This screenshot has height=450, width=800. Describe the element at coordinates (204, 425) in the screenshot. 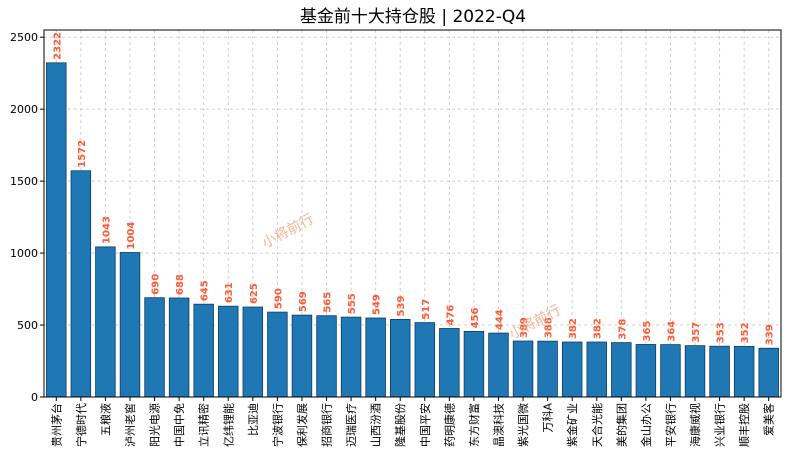

I see `x-tick-label: 立讯精密` at that location.